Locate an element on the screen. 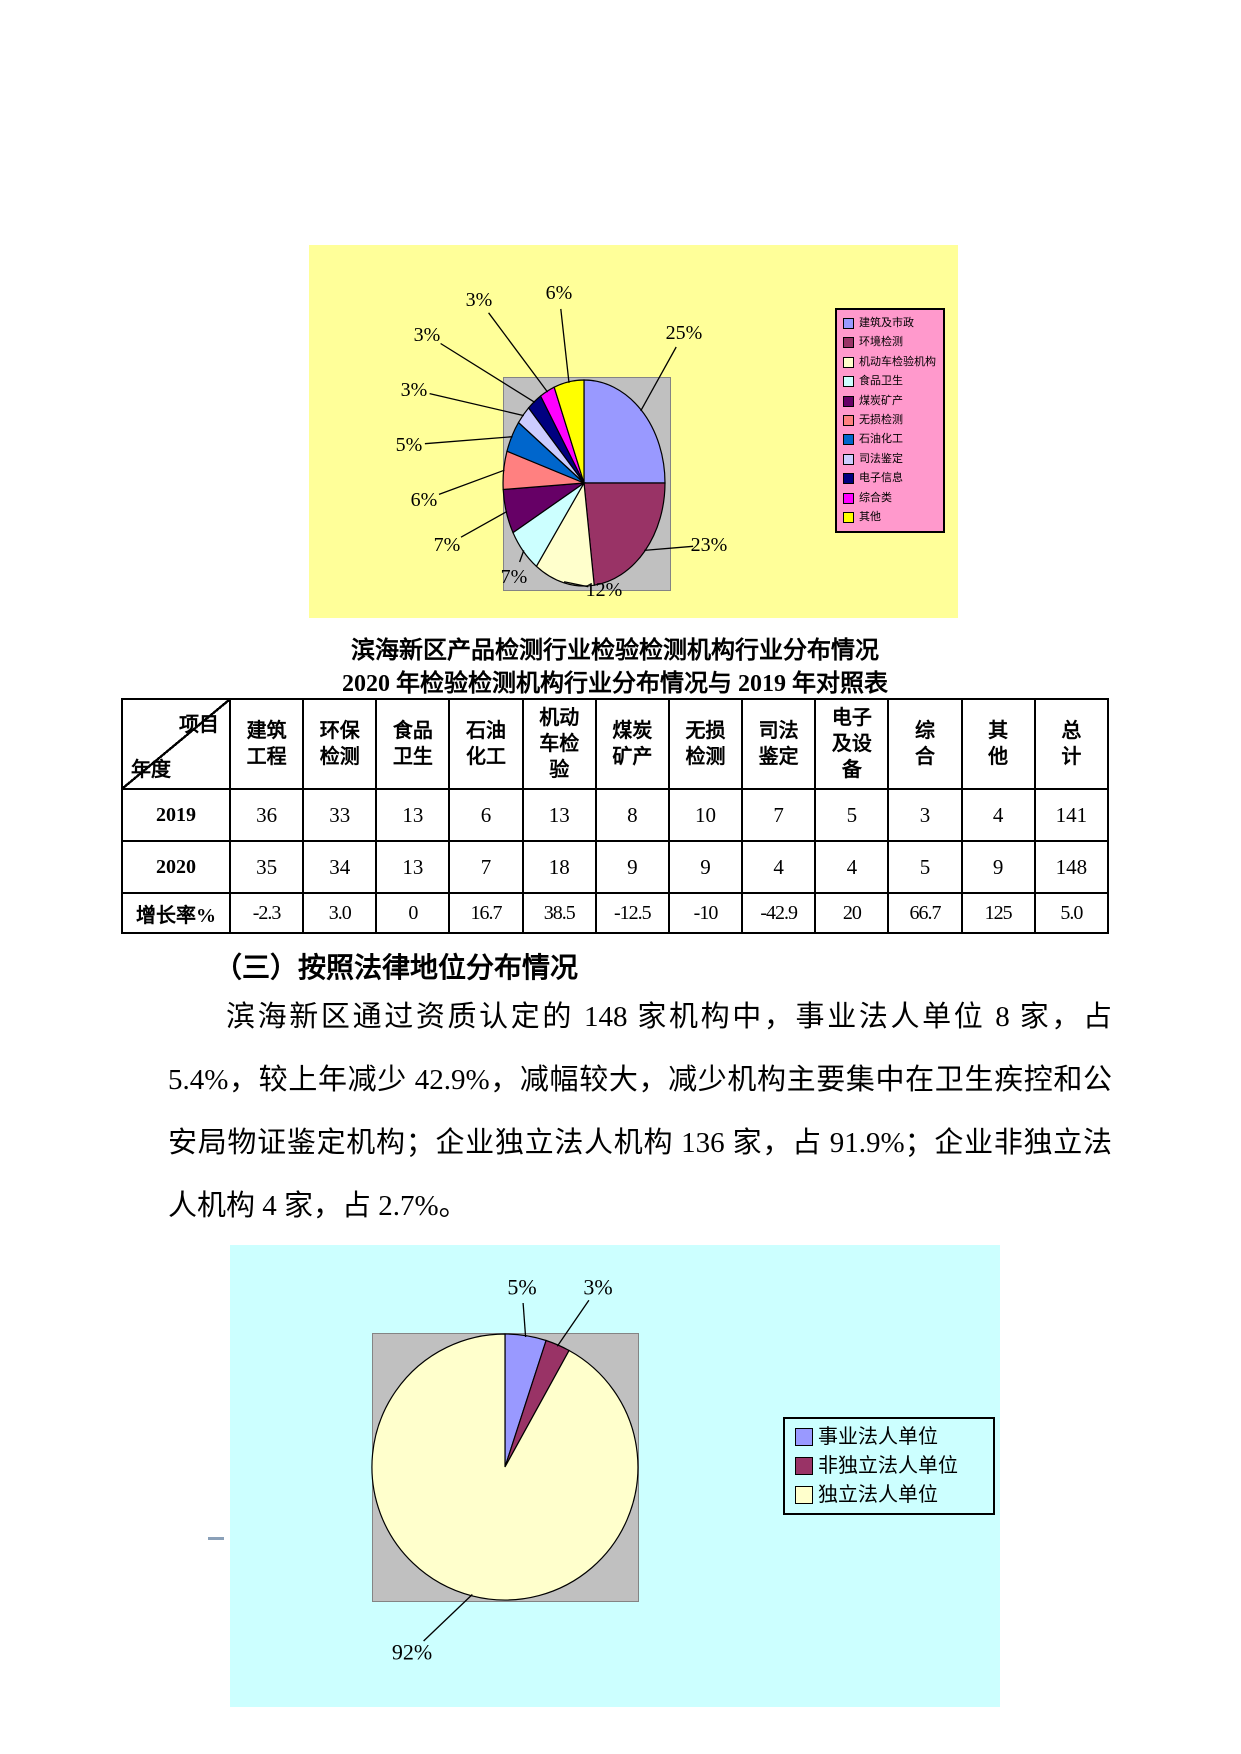 The height and width of the screenshot is (1754, 1241). legal-status-pie-legend: 事业法人单位 非独立法人单位 独立法人单位 is located at coordinates (889, 1466).